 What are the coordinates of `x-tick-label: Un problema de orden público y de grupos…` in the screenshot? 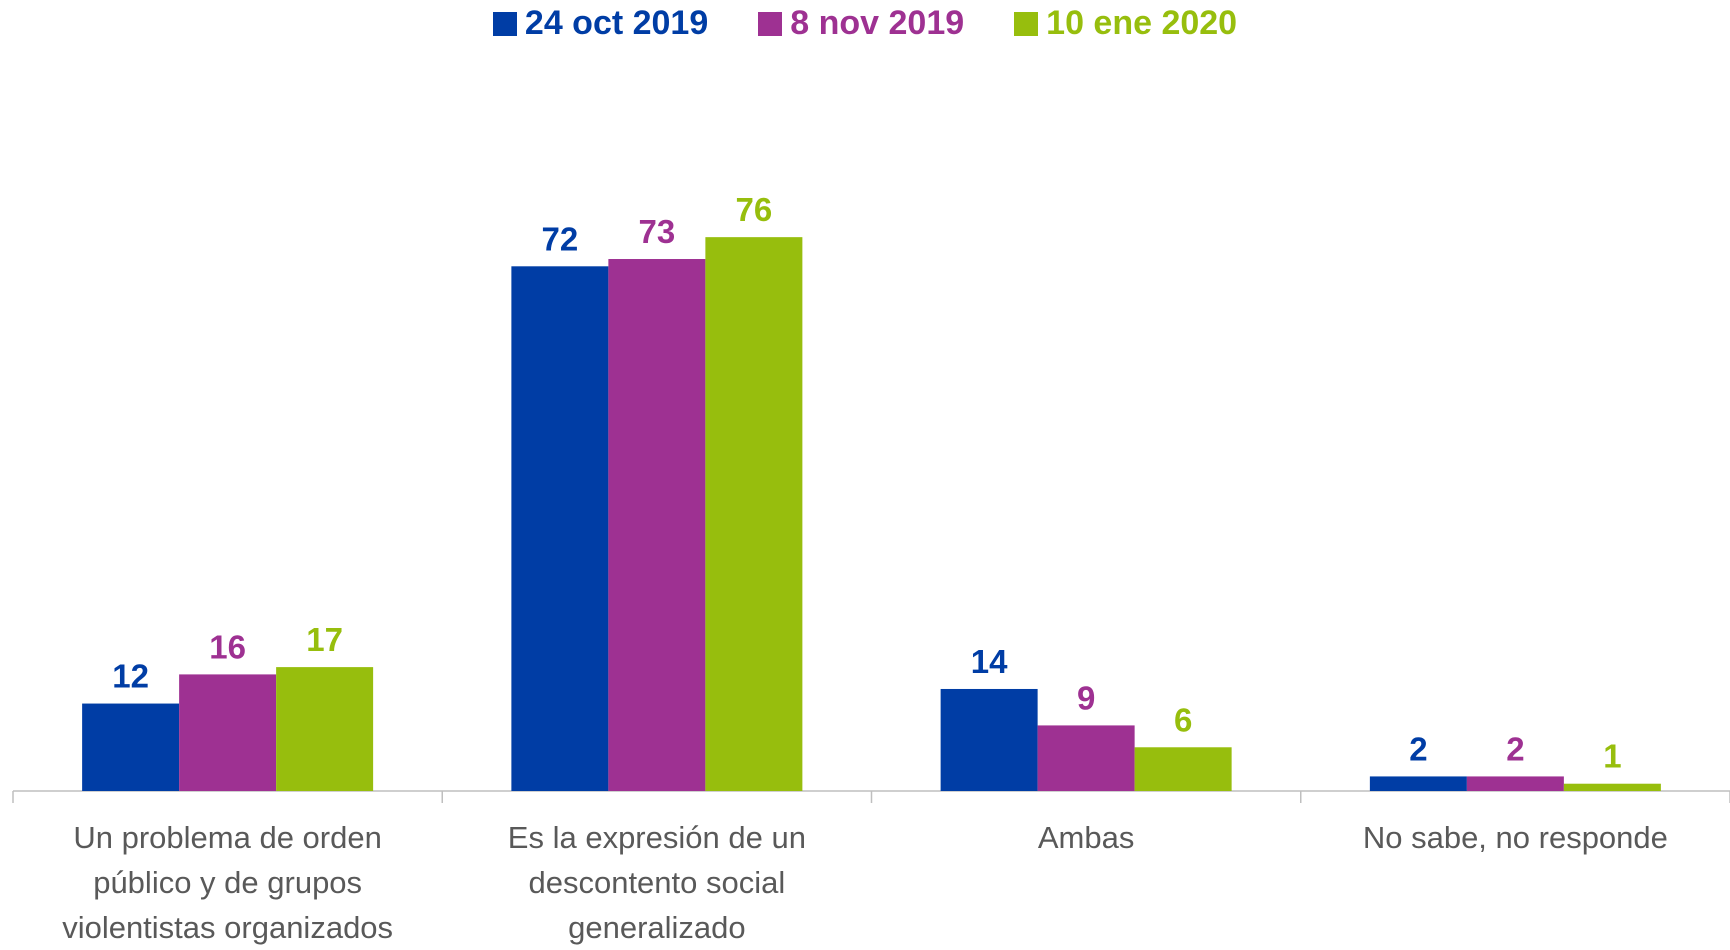 It's located at (228, 882).